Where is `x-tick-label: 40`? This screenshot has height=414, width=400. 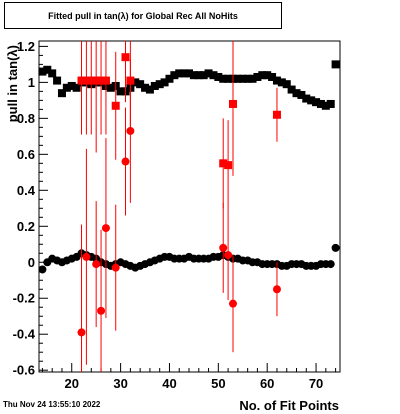 x-tick-label: 40 is located at coordinates (169, 383).